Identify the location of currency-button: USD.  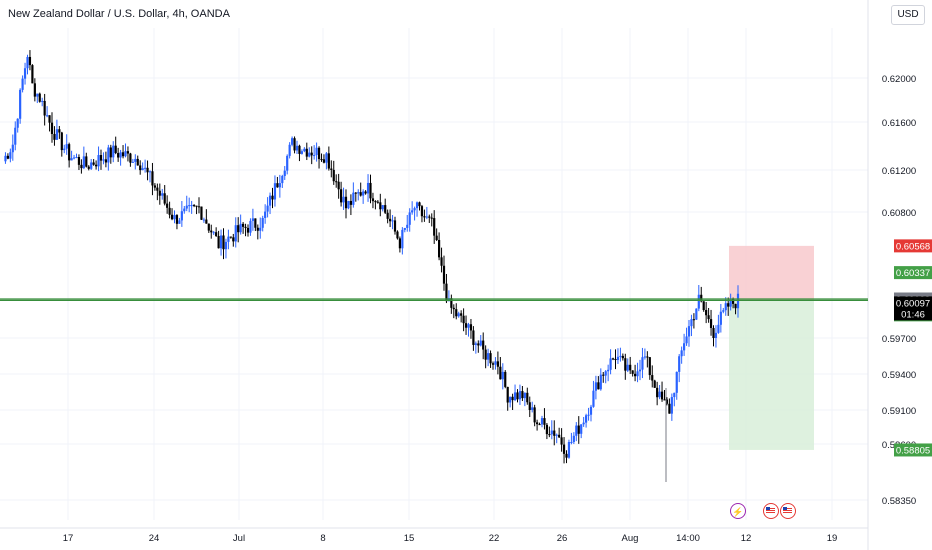
(908, 15).